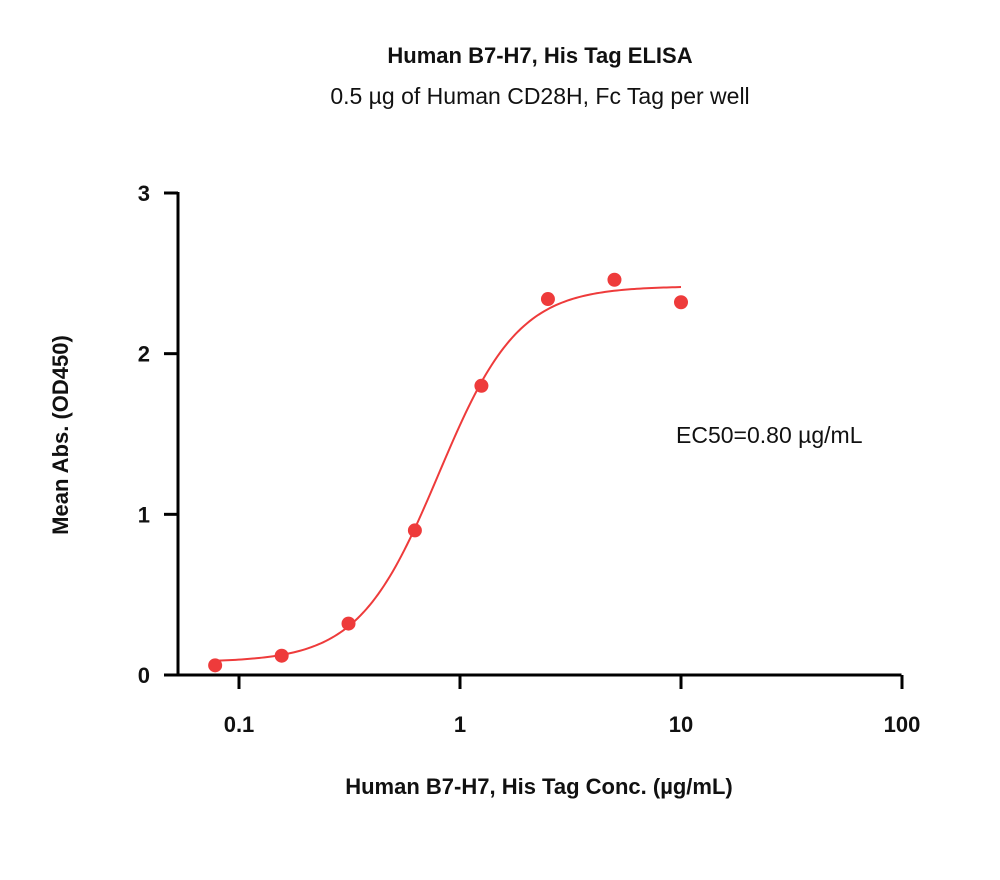  I want to click on y-tick-label: 2, so click(144, 354).